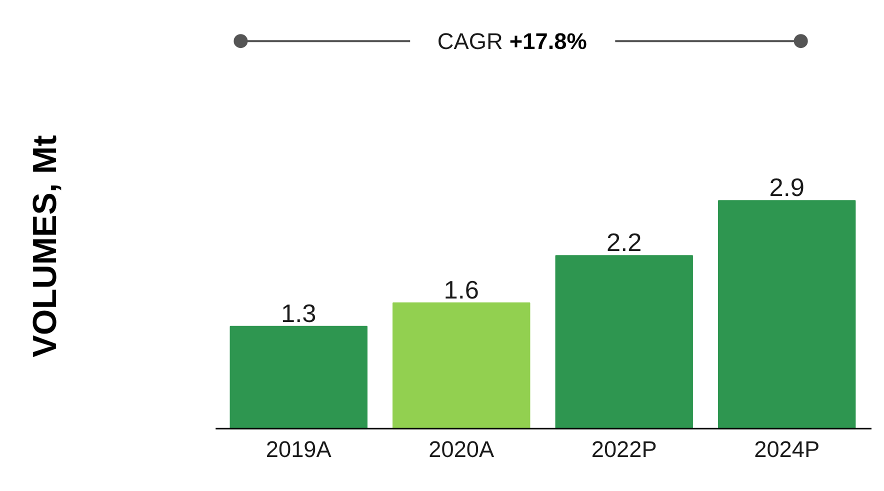  I want to click on text: CAGR +17.8%, so click(512, 41).